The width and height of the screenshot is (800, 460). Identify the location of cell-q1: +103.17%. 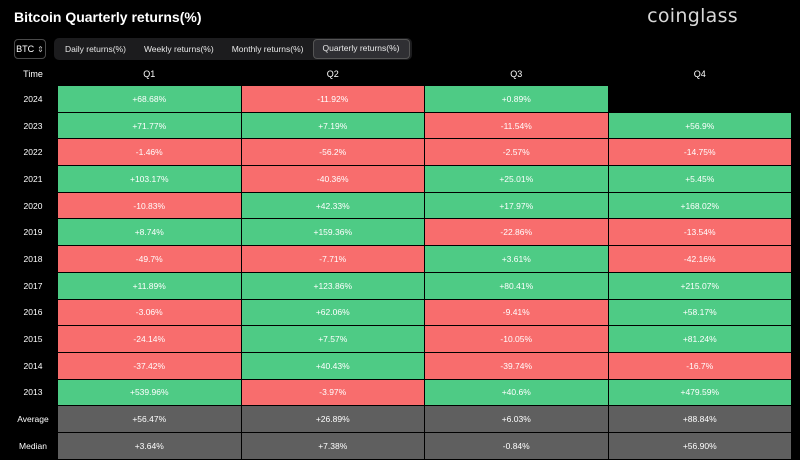
(149, 179).